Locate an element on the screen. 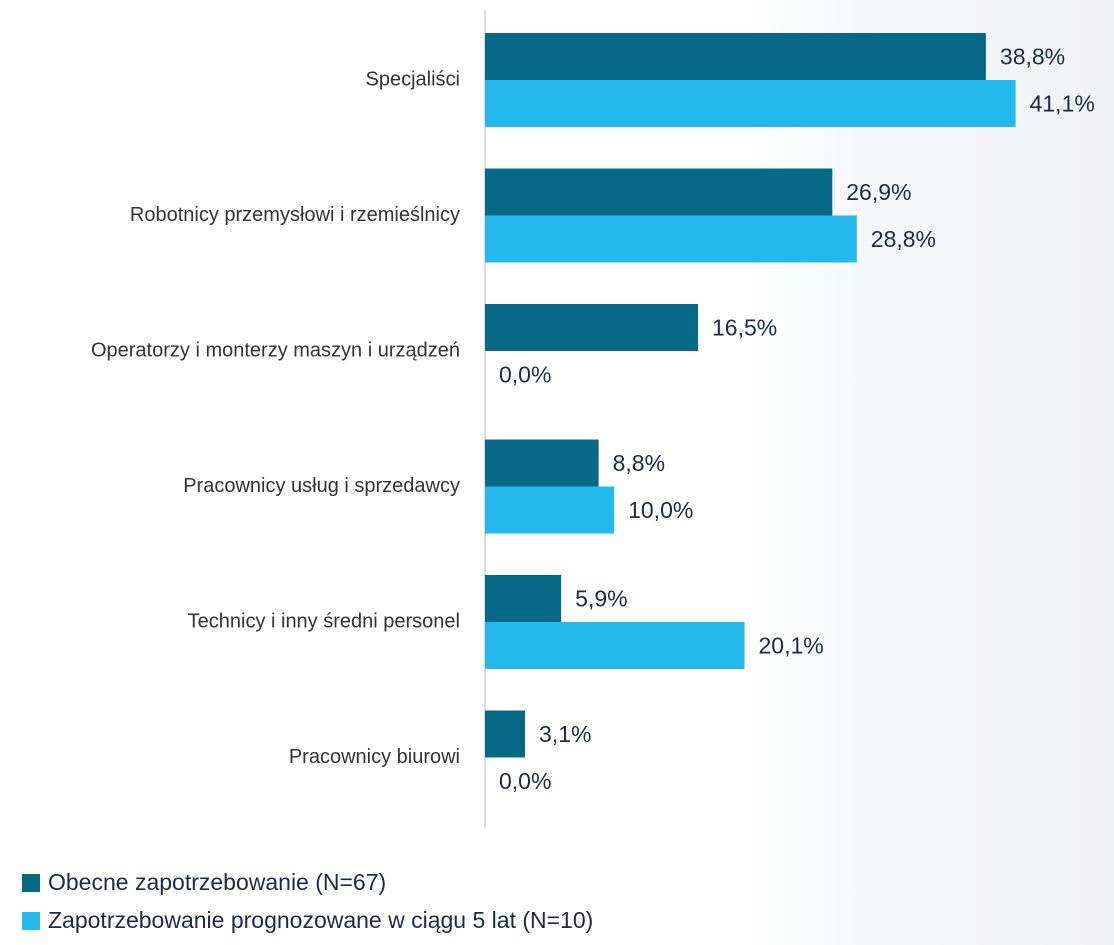 The width and height of the screenshot is (1114, 945). value-label: 8,8% is located at coordinates (639, 463).